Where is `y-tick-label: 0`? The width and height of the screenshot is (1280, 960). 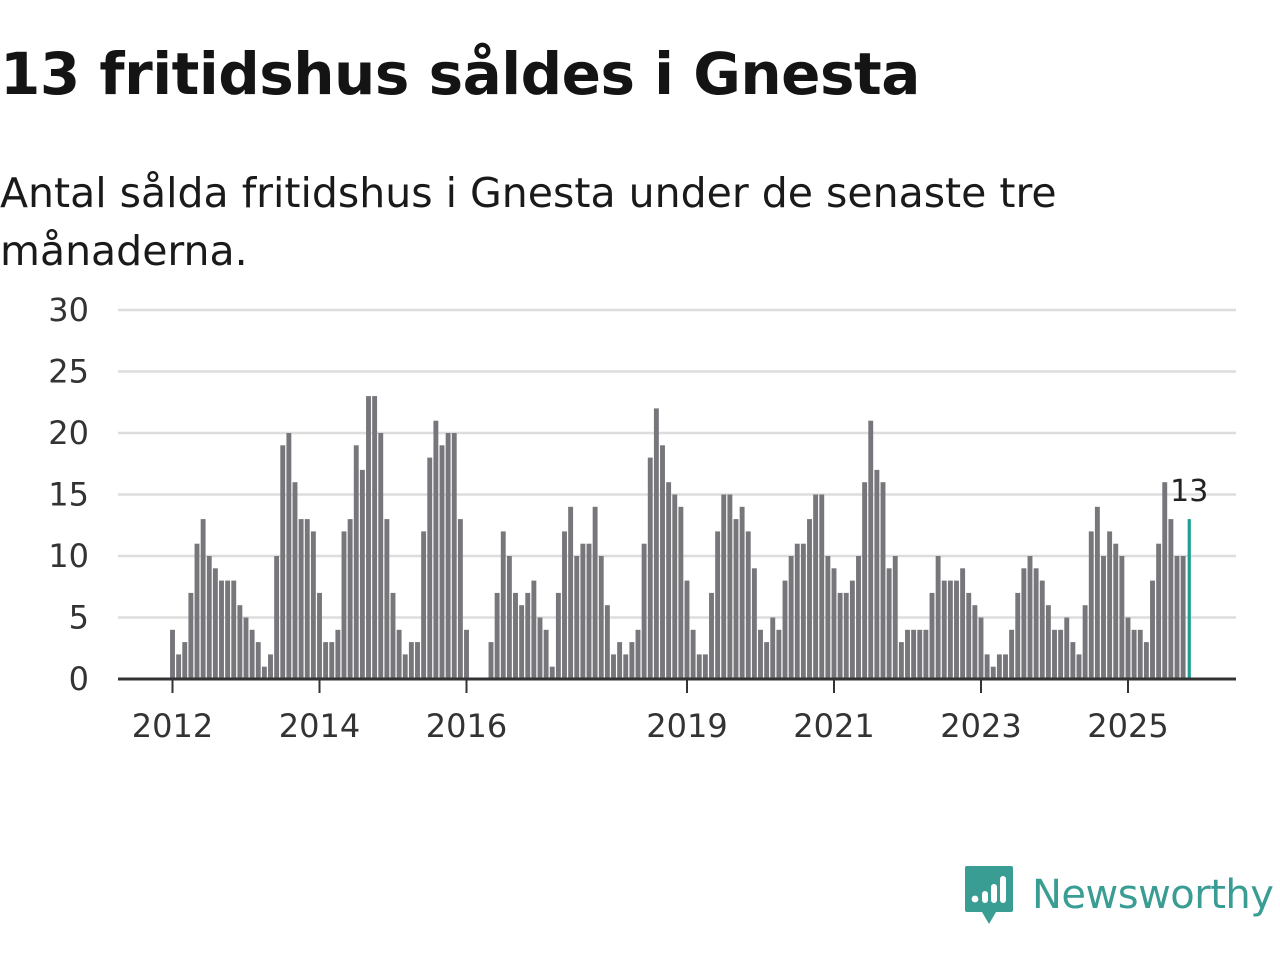
y-tick-label: 0 is located at coordinates (79, 679).